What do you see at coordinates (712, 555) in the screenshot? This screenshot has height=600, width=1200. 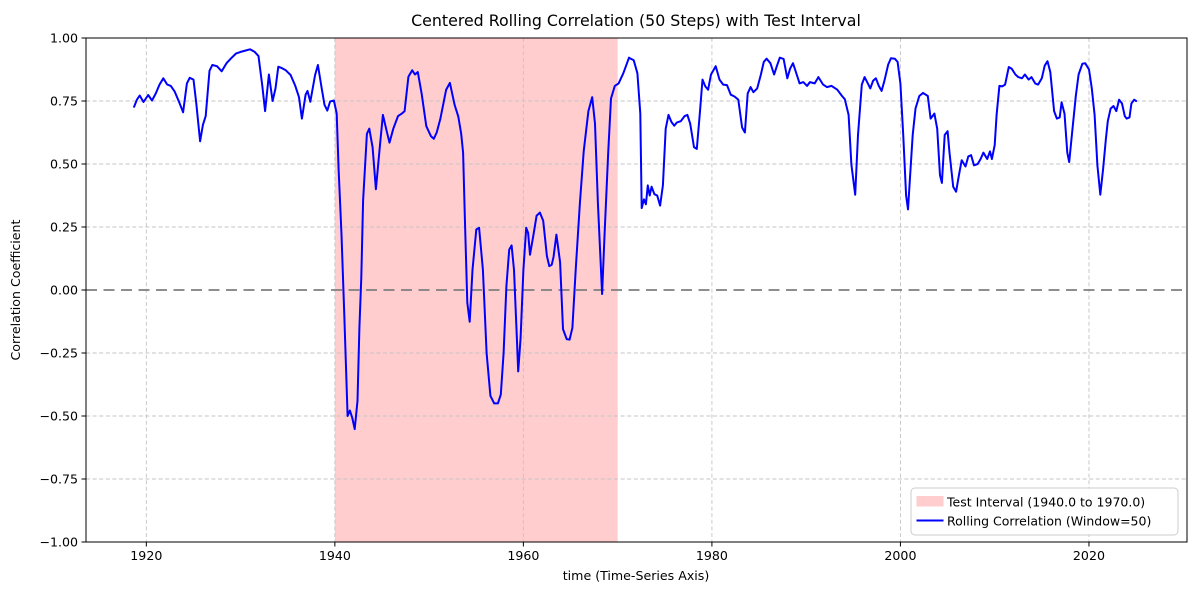 I see `x-tick-label: 1980` at bounding box center [712, 555].